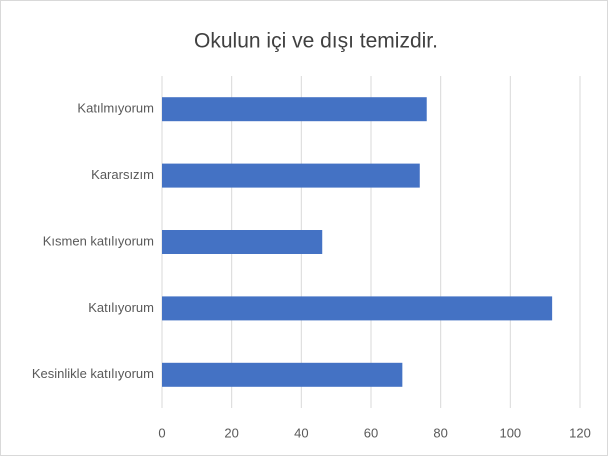 This screenshot has width=608, height=456. Describe the element at coordinates (98, 240) in the screenshot. I see `y-tick-label: Kısmen katılıyorum` at that location.